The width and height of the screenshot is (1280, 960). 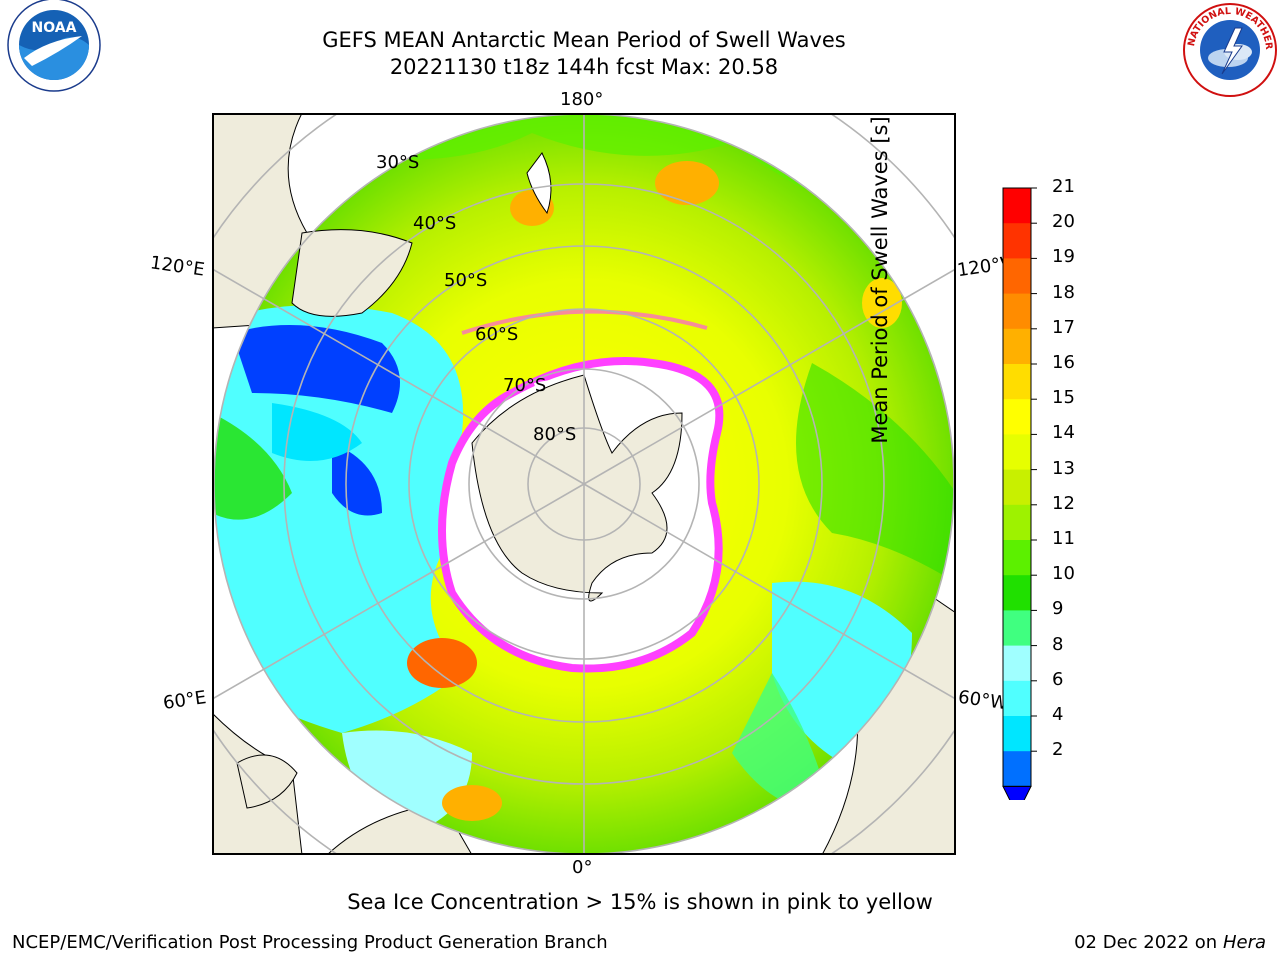 I want to click on colorbar-tick-label: 17, so click(x=1063, y=327).